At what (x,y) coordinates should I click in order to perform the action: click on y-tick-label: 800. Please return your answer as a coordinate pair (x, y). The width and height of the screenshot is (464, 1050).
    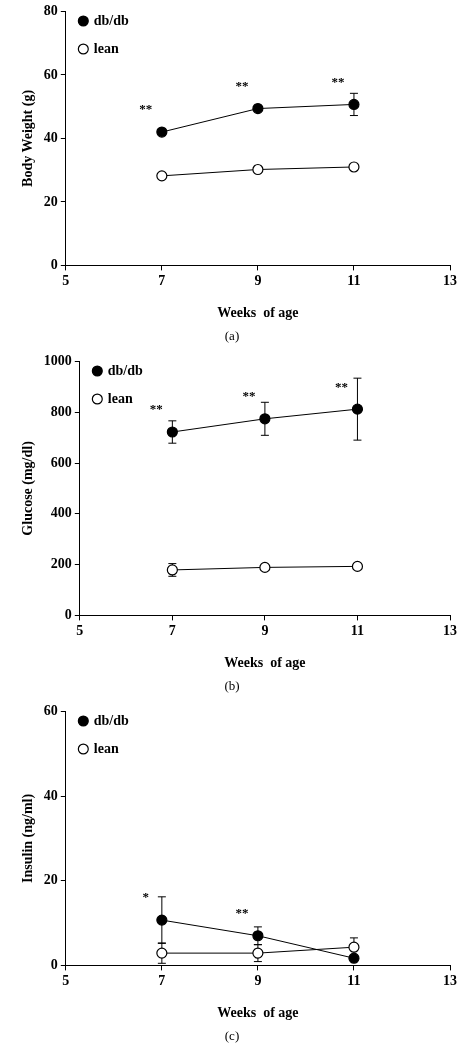
    Looking at the image, I should click on (61, 411).